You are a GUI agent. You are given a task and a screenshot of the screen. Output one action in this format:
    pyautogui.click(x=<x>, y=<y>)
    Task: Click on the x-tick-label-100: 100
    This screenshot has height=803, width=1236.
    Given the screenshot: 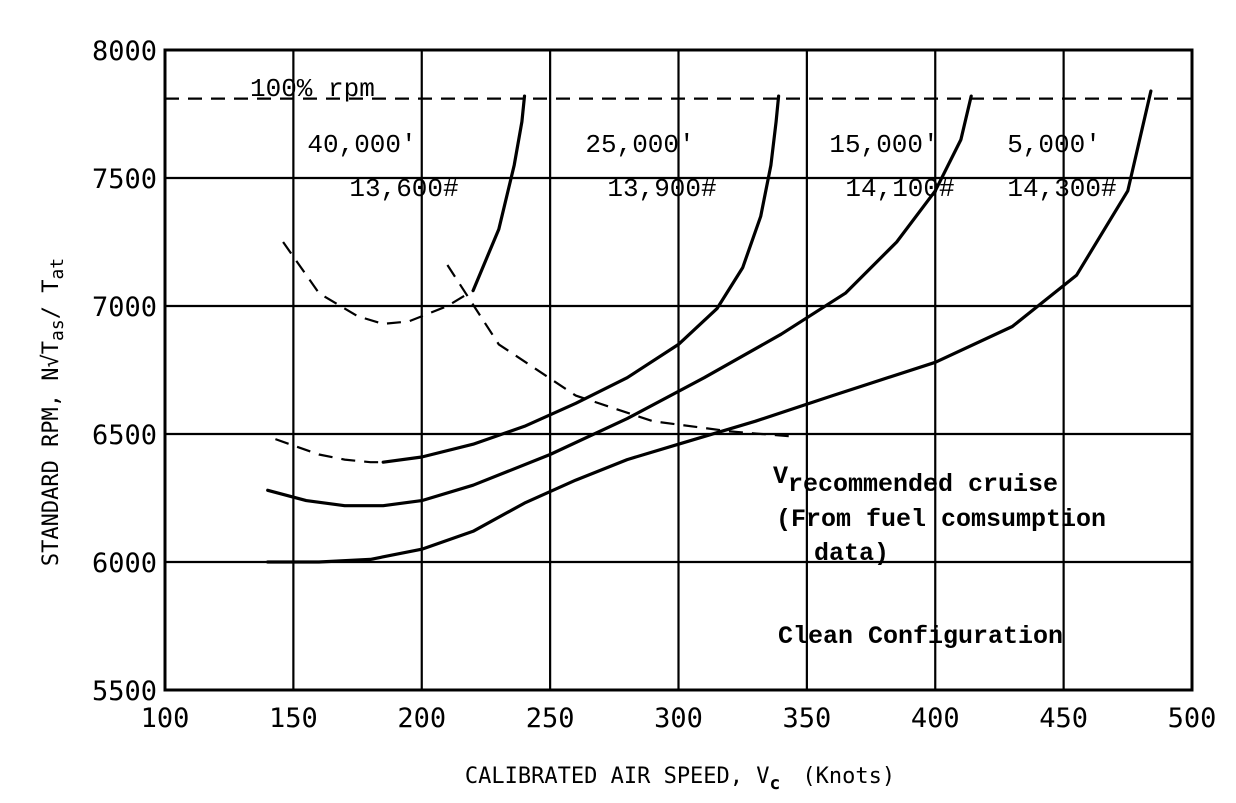 What is the action you would take?
    pyautogui.click(x=165, y=718)
    